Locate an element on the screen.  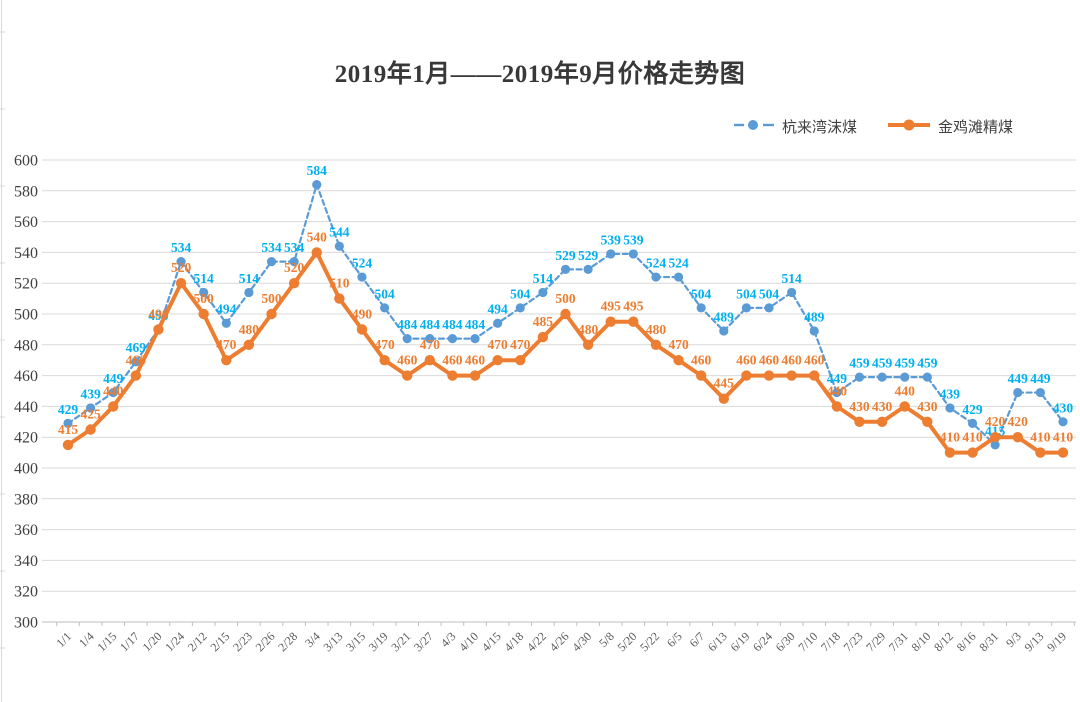
x-axis-label: 6/13 is located at coordinates (717, 641).